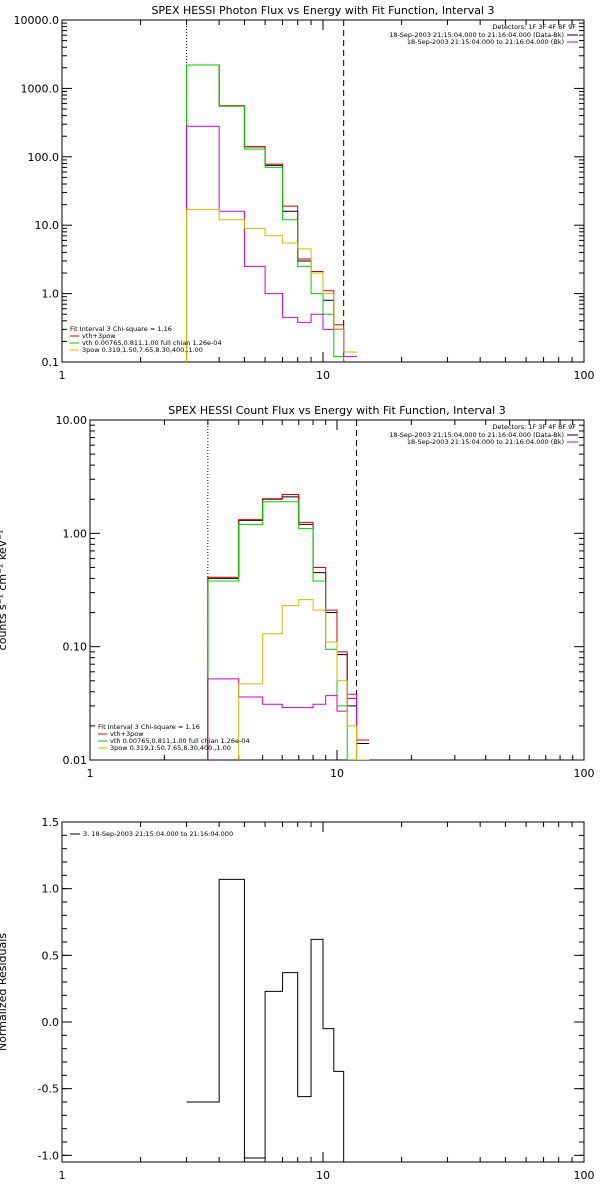 The image size is (600, 1200). Describe the element at coordinates (47, 225) in the screenshot. I see `y-tick-label: 10.0` at that location.